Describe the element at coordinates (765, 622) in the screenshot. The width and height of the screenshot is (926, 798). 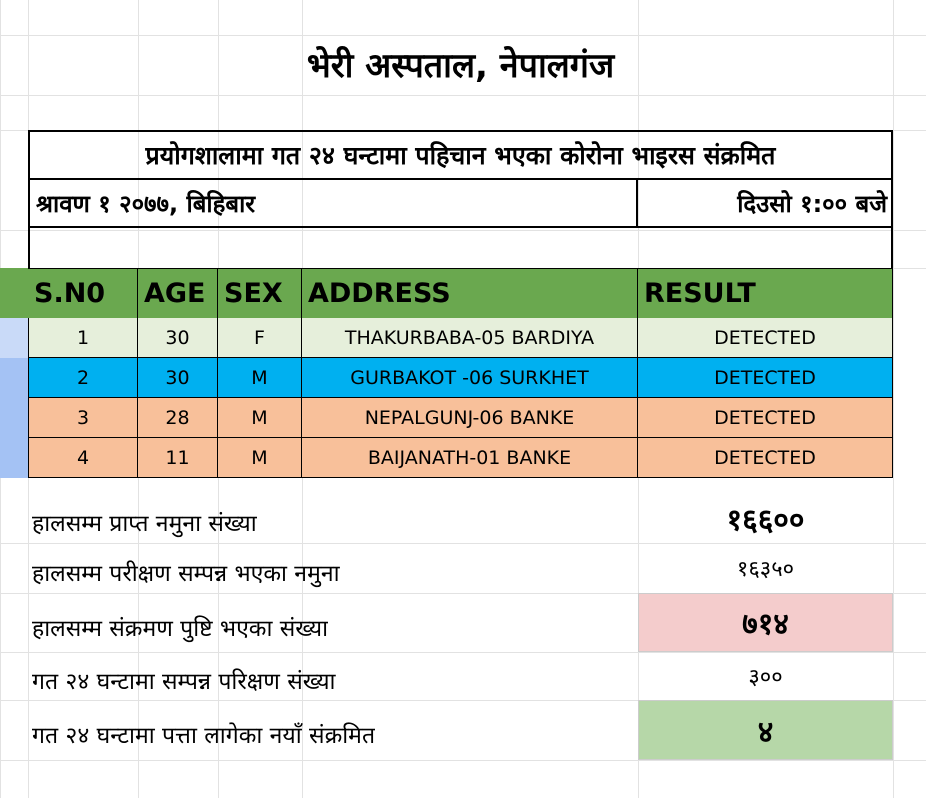
I see `summary-value: ७१४` at that location.